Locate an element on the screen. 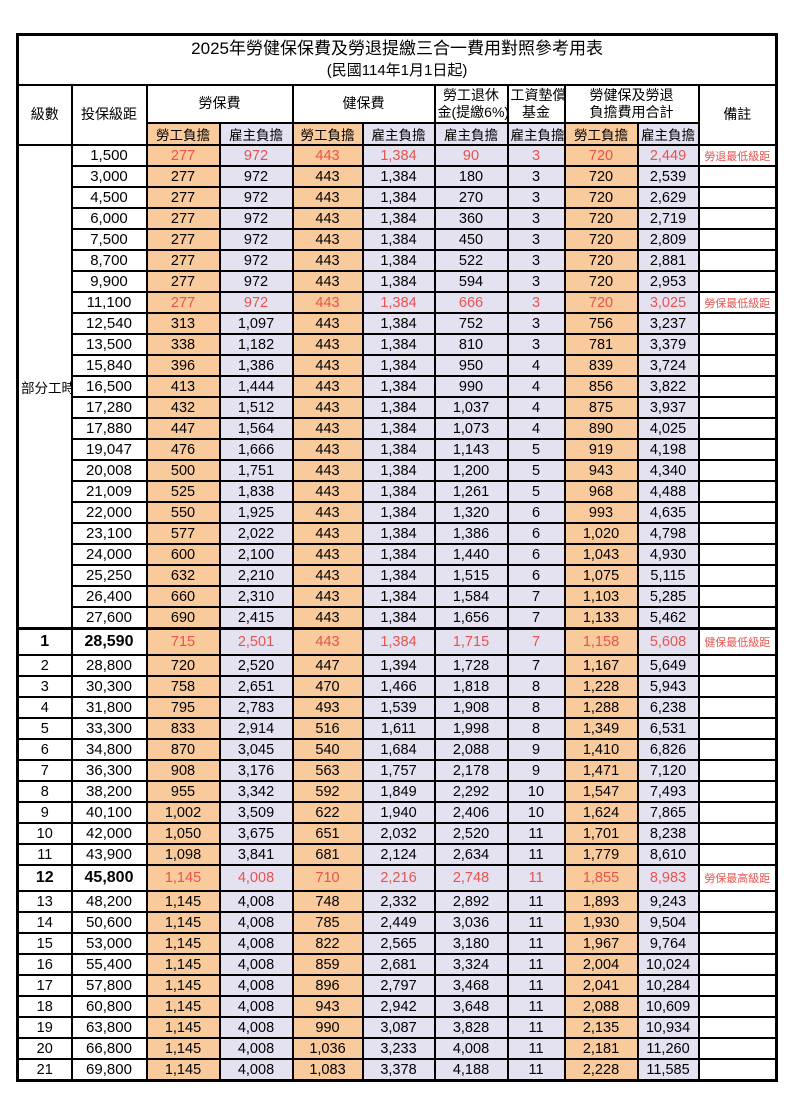 The image size is (791, 1120). remark-cell: 健保最低級距 is located at coordinates (737, 641).